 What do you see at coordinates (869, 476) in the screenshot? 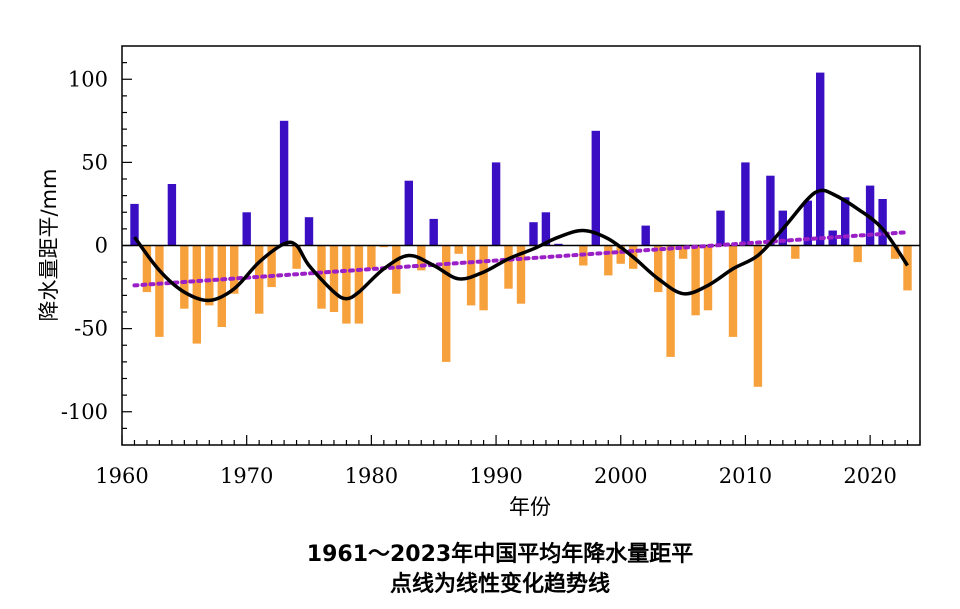
I see `x-tick-label: 2020` at bounding box center [869, 476].